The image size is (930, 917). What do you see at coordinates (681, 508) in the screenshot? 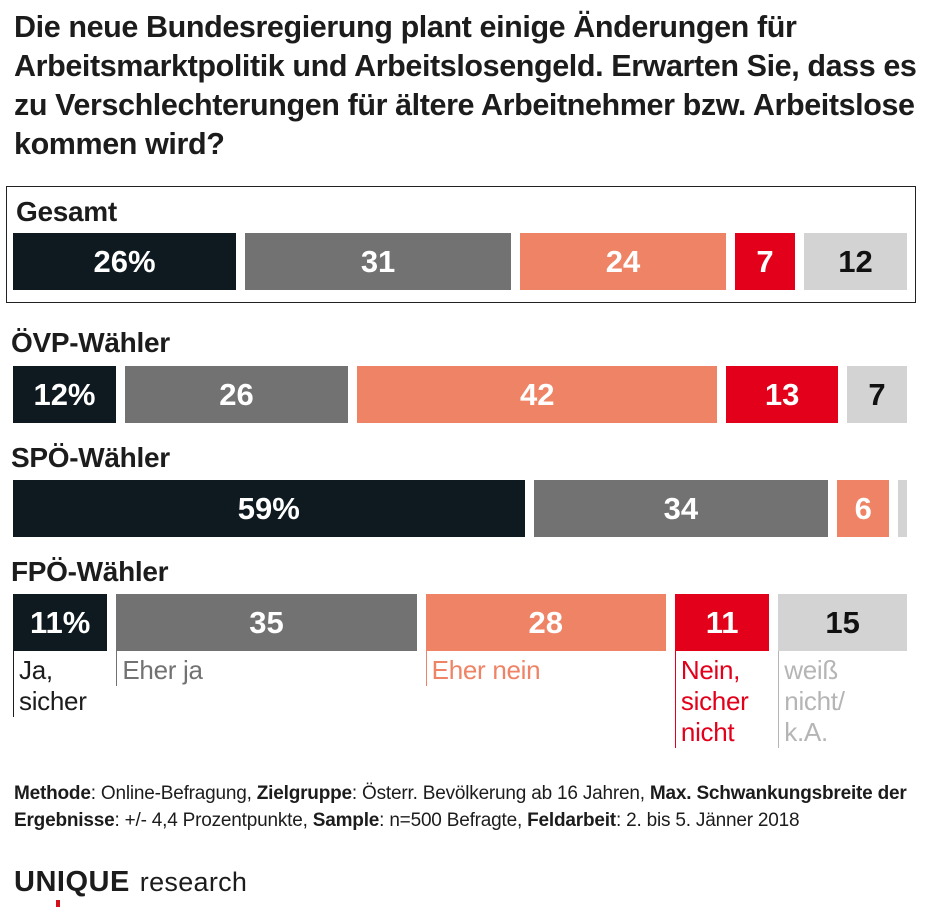
I see `bar-segment-2-1: 34` at bounding box center [681, 508].